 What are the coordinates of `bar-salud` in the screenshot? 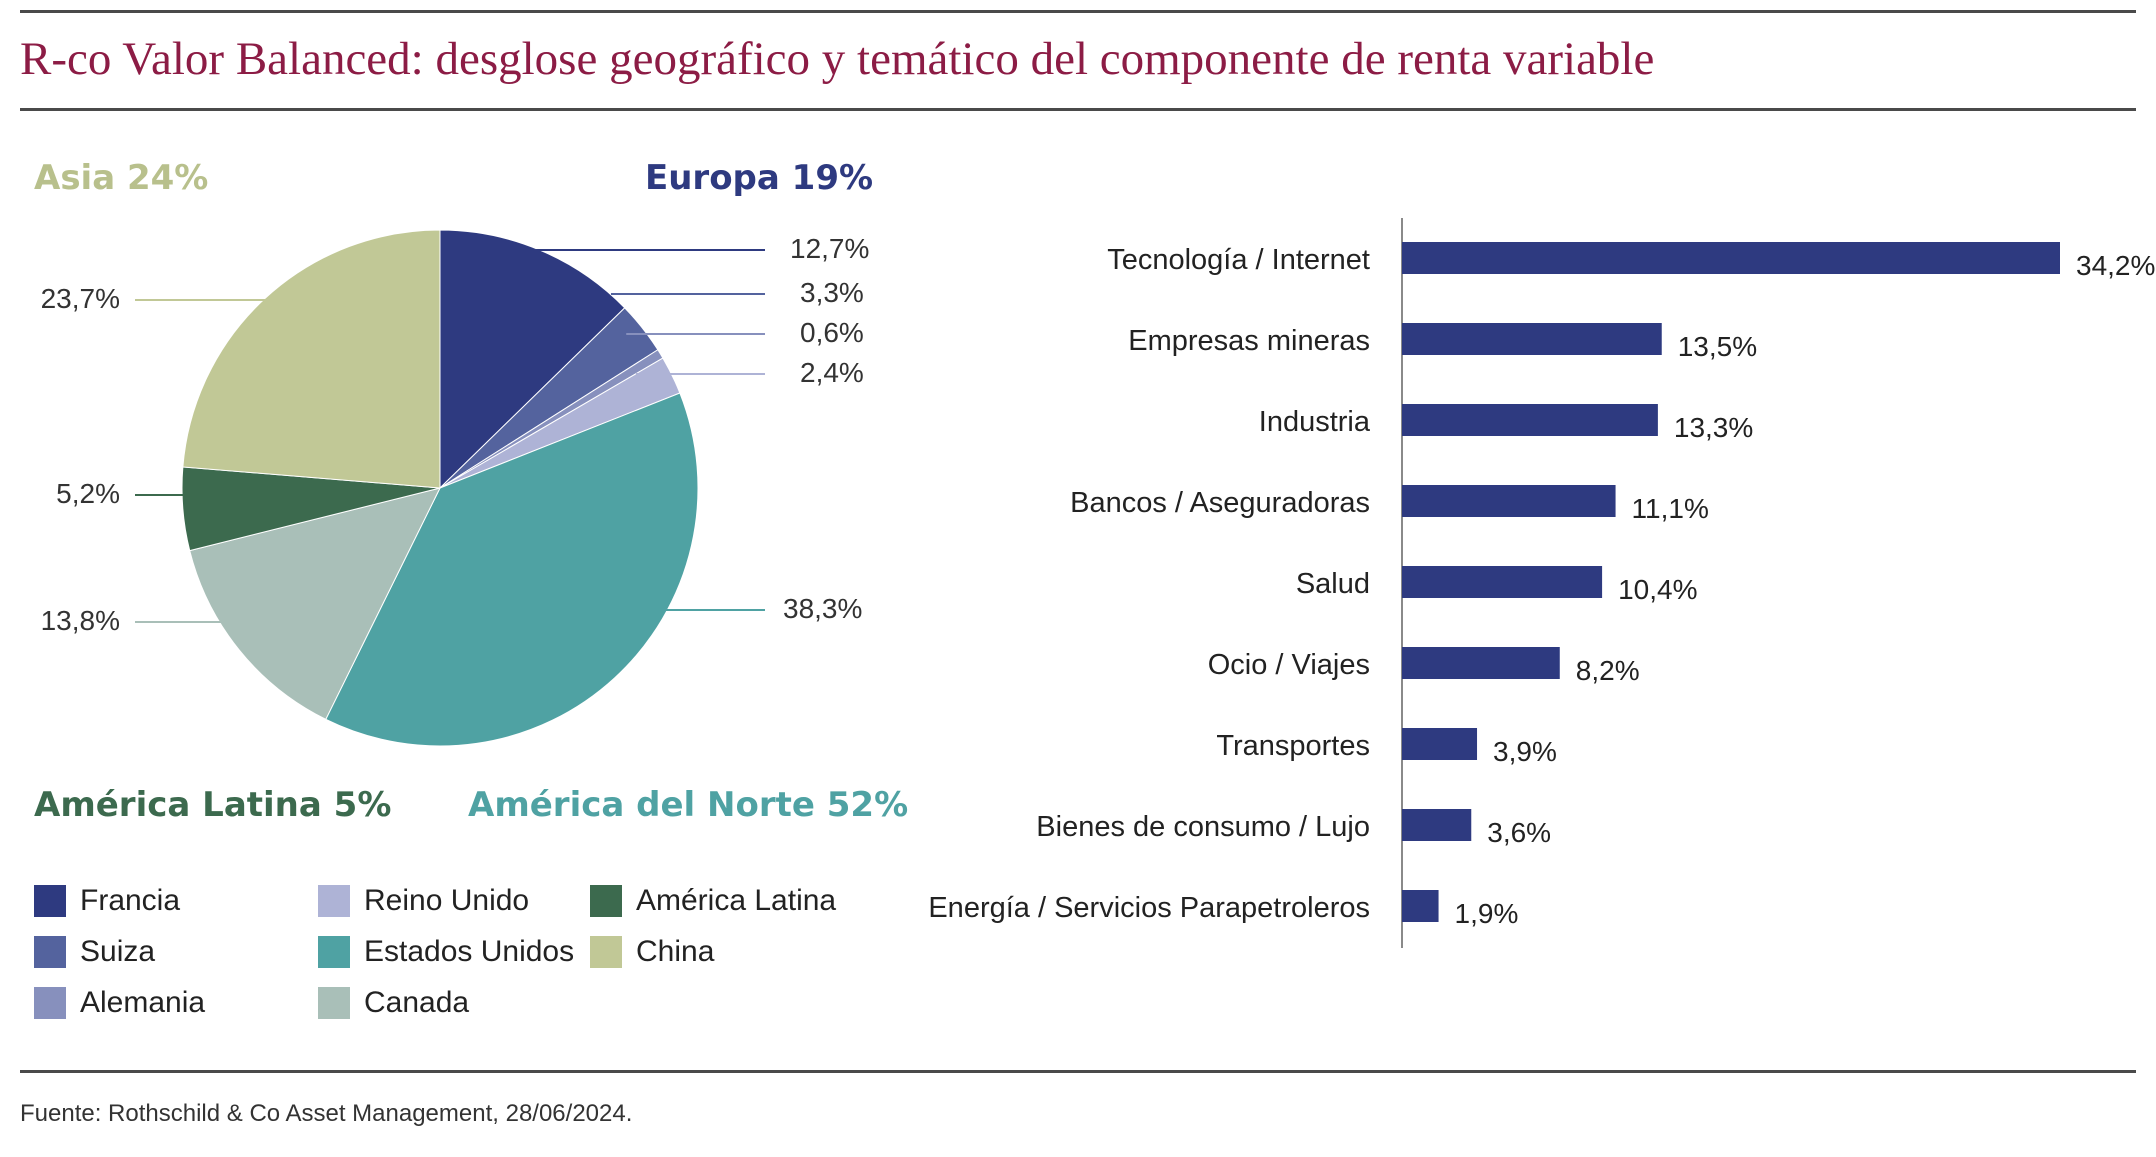 It's located at (1502, 582).